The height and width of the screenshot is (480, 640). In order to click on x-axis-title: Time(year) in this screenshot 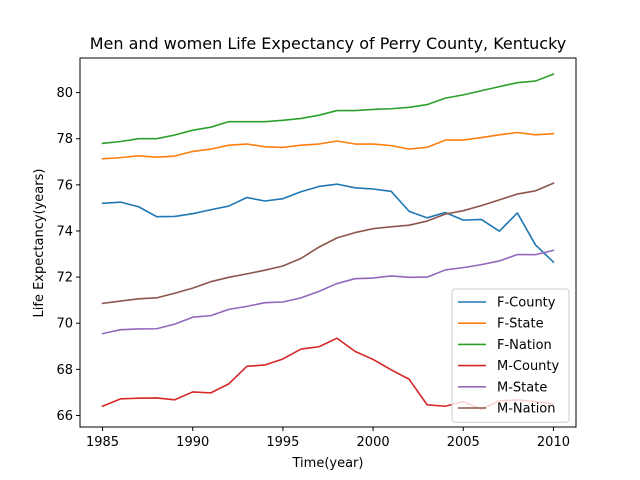, I will do `click(328, 463)`.